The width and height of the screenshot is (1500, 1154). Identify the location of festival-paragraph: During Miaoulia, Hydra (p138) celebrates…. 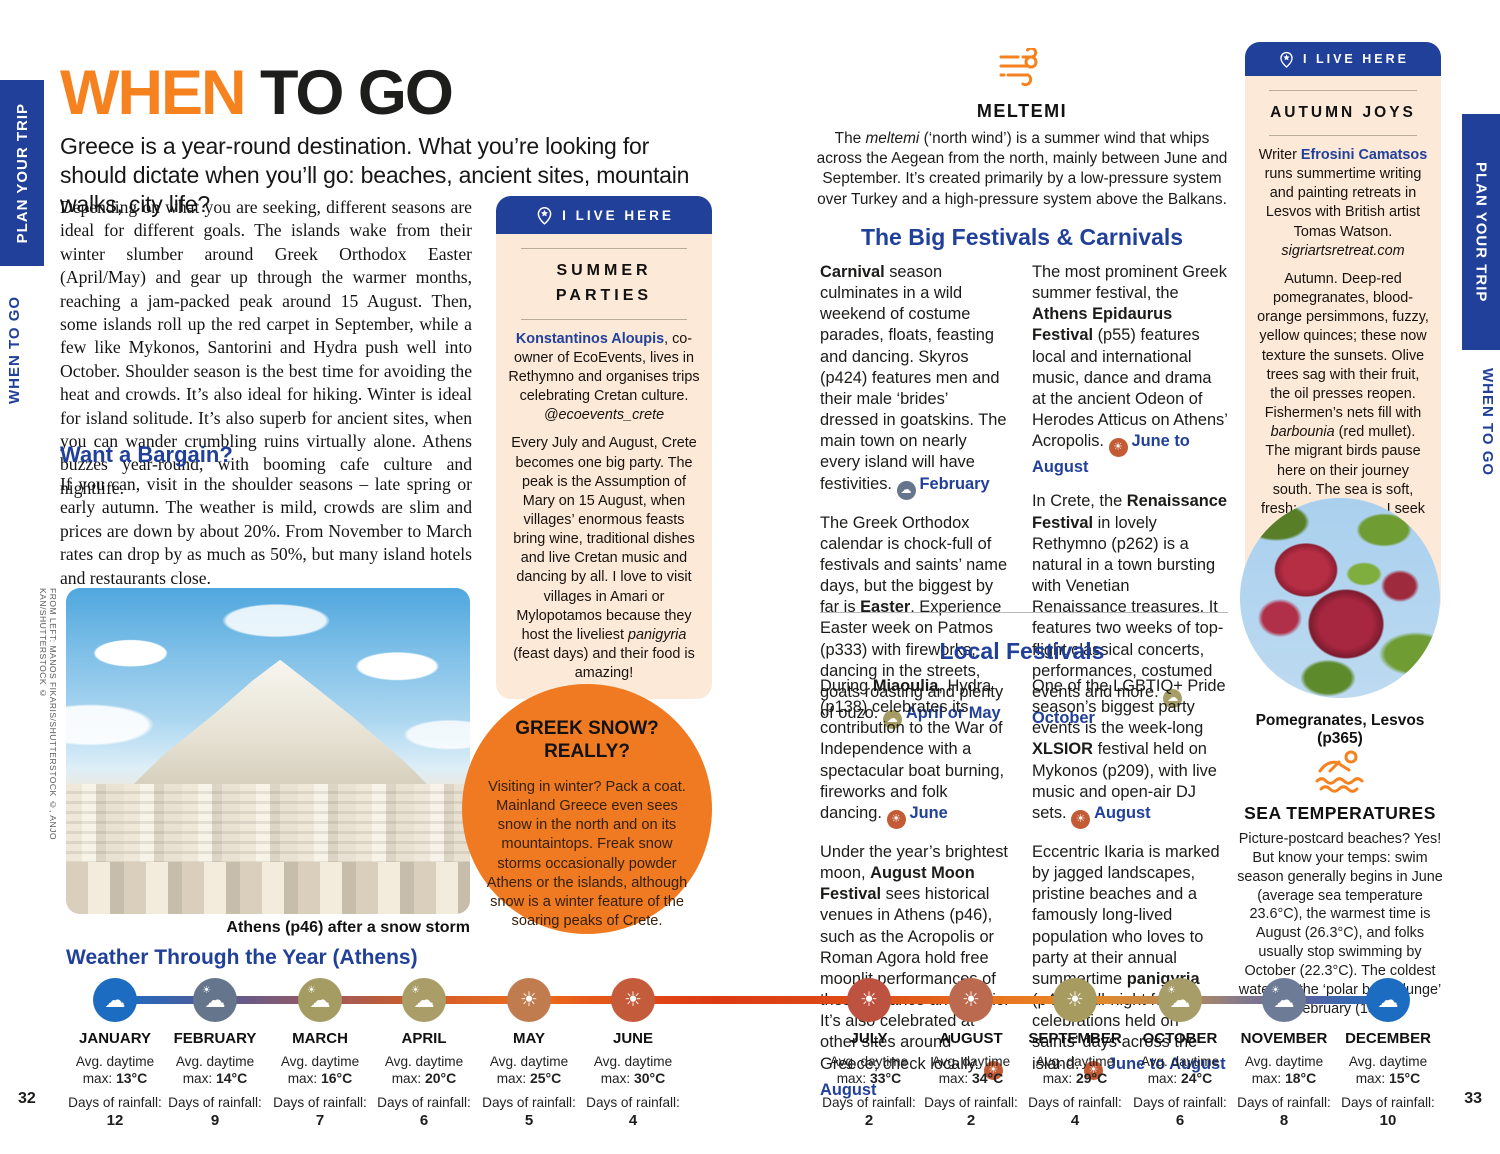
(916, 752).